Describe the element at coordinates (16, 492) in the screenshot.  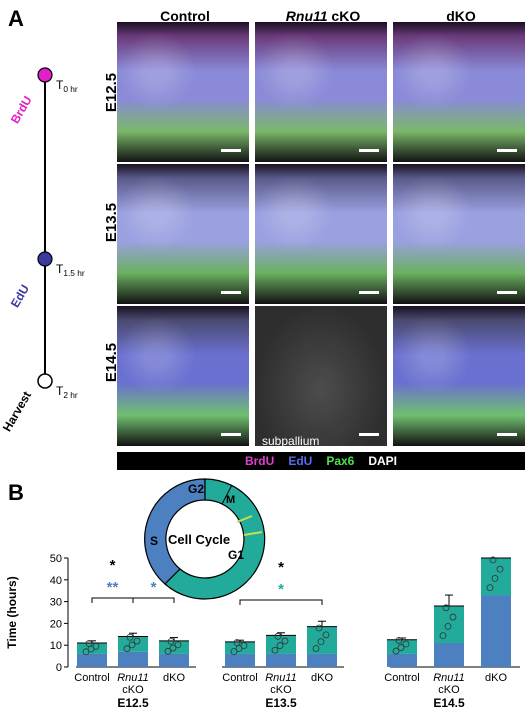
I see `panel-b-letter: B` at that location.